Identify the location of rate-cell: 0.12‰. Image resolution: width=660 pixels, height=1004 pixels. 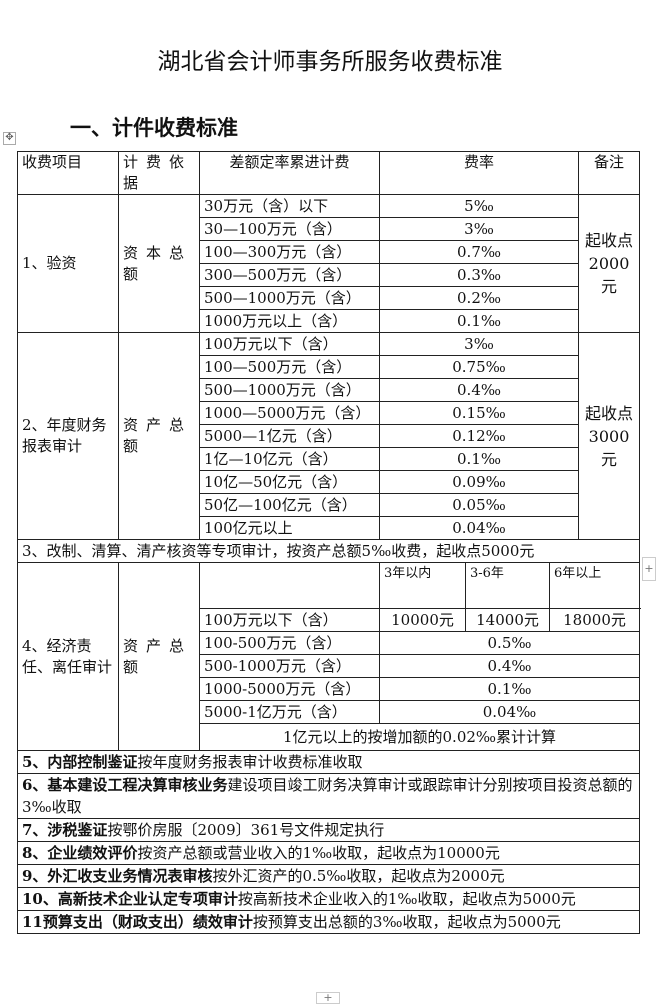
(479, 436).